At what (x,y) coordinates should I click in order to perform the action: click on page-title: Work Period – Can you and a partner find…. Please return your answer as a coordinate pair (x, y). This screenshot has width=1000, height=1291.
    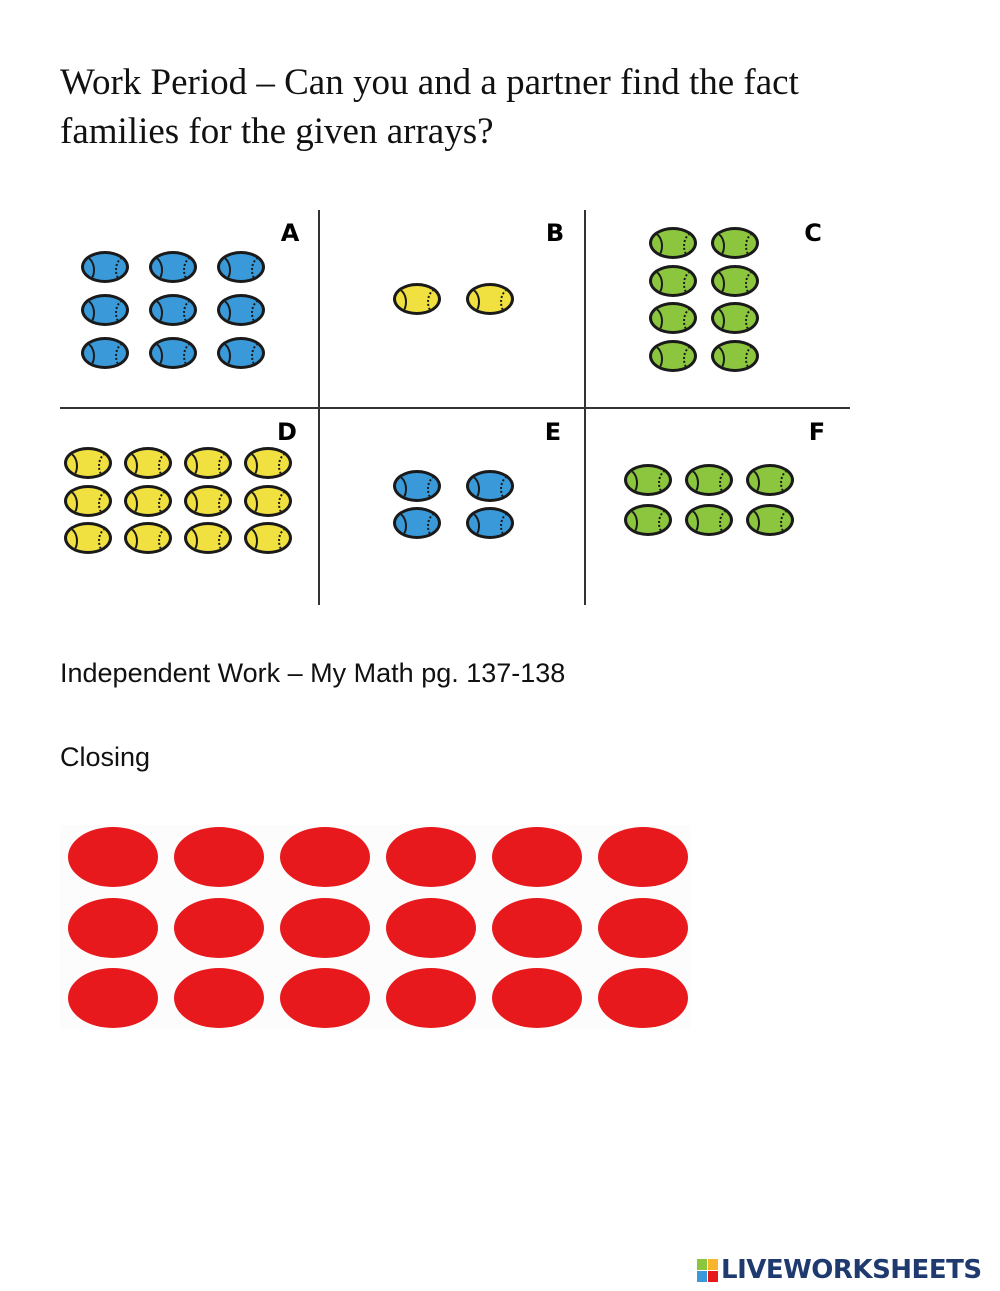
    Looking at the image, I should click on (429, 107).